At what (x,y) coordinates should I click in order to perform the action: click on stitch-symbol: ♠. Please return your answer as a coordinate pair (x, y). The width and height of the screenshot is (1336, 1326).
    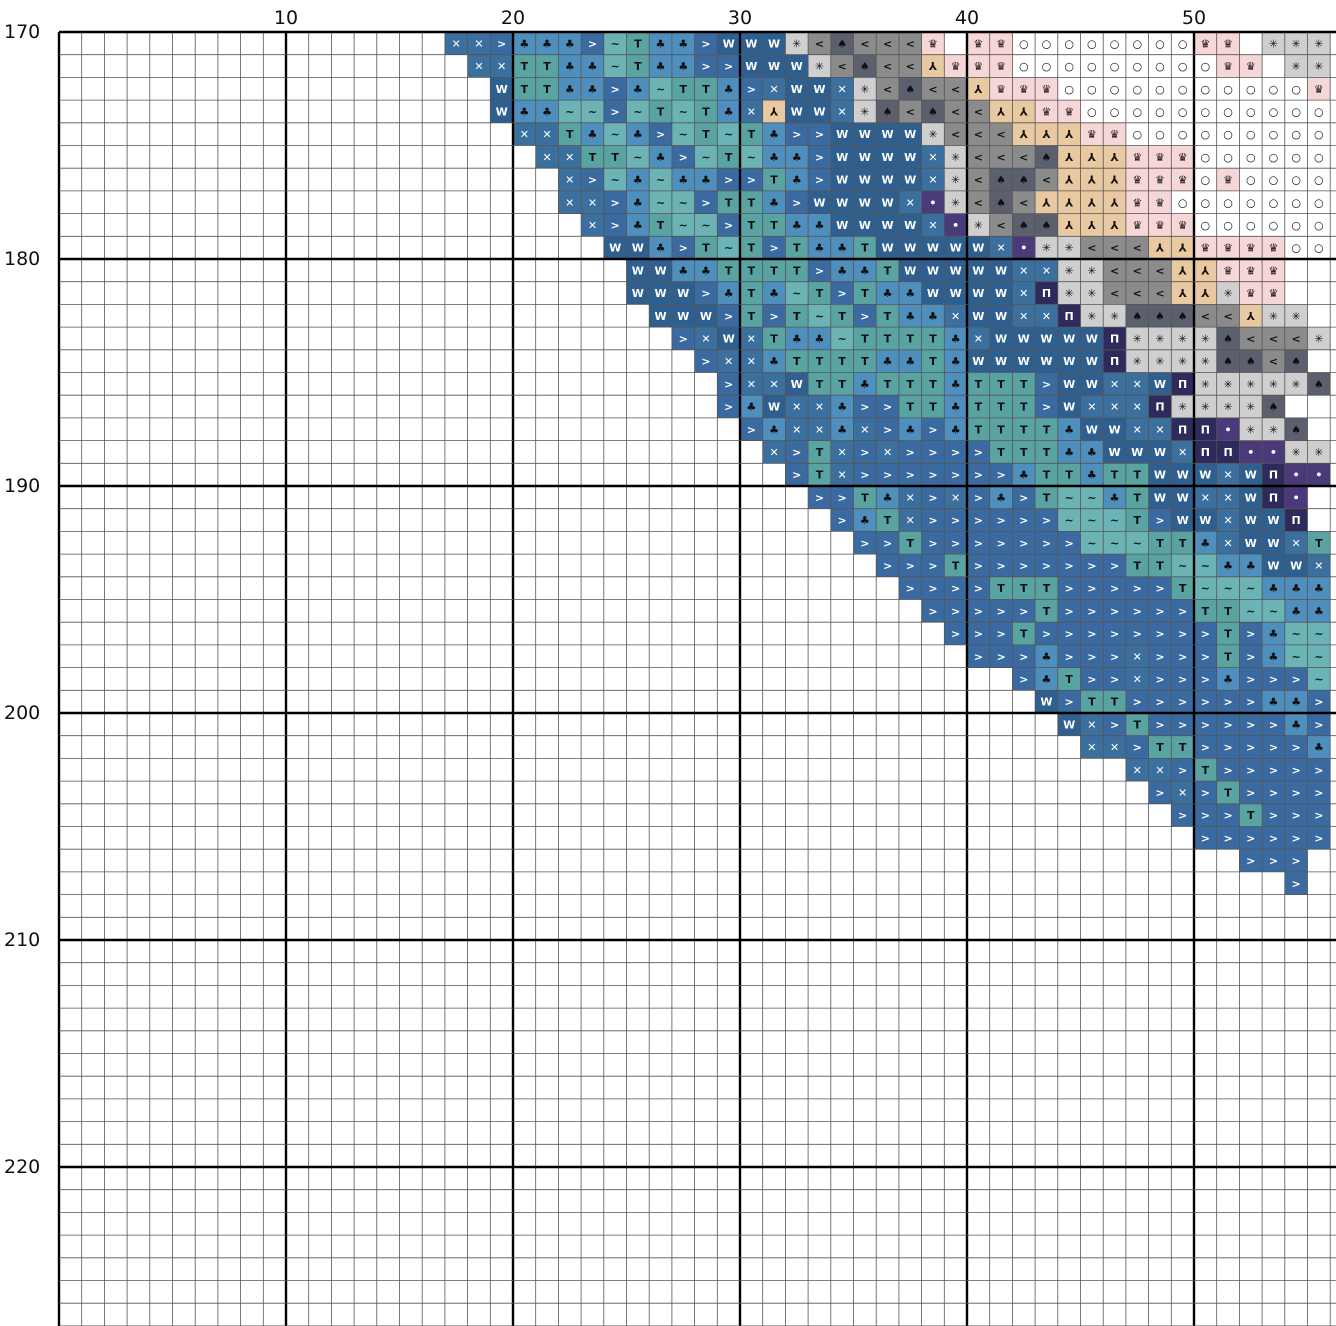
    Looking at the image, I should click on (1047, 225).